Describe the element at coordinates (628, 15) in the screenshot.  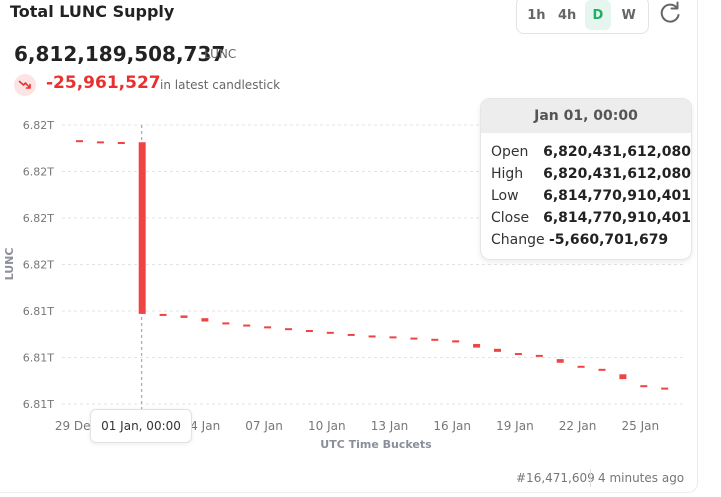
I see `timeframe-w-button: W` at that location.